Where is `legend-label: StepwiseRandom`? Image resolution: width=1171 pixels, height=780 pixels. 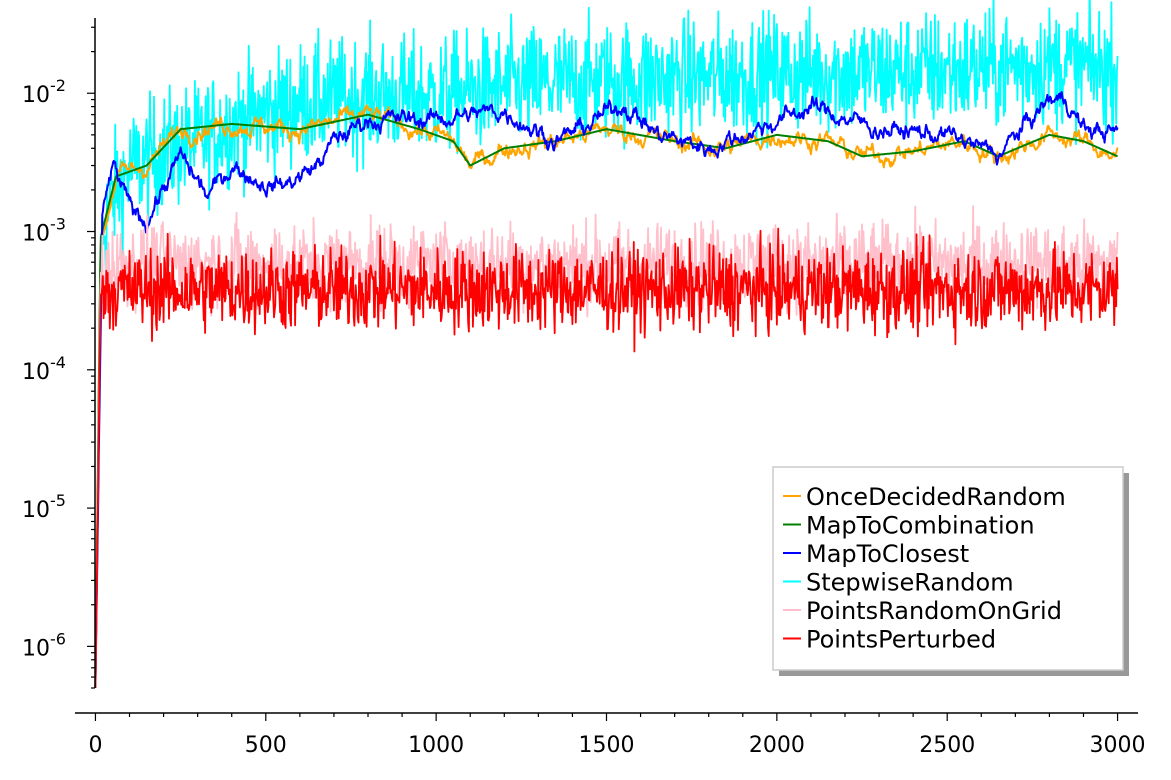
legend-label: StepwiseRandom is located at coordinates (910, 583).